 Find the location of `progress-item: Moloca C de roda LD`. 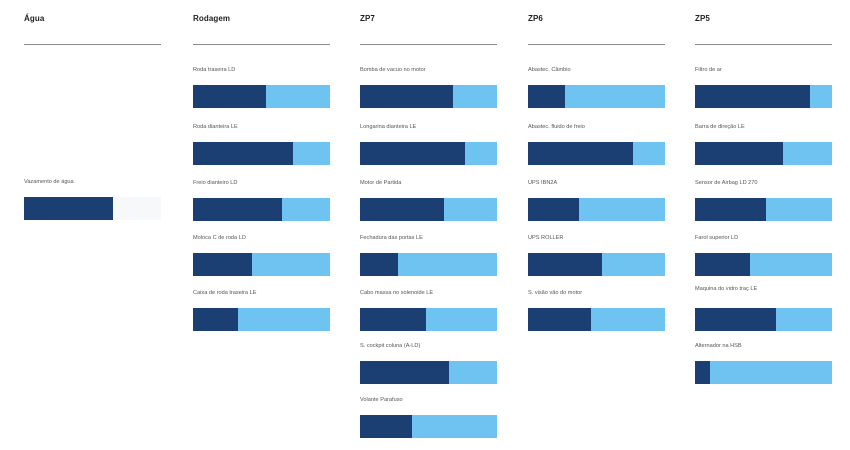

progress-item: Moloca C de roda LD is located at coordinates (262, 257).